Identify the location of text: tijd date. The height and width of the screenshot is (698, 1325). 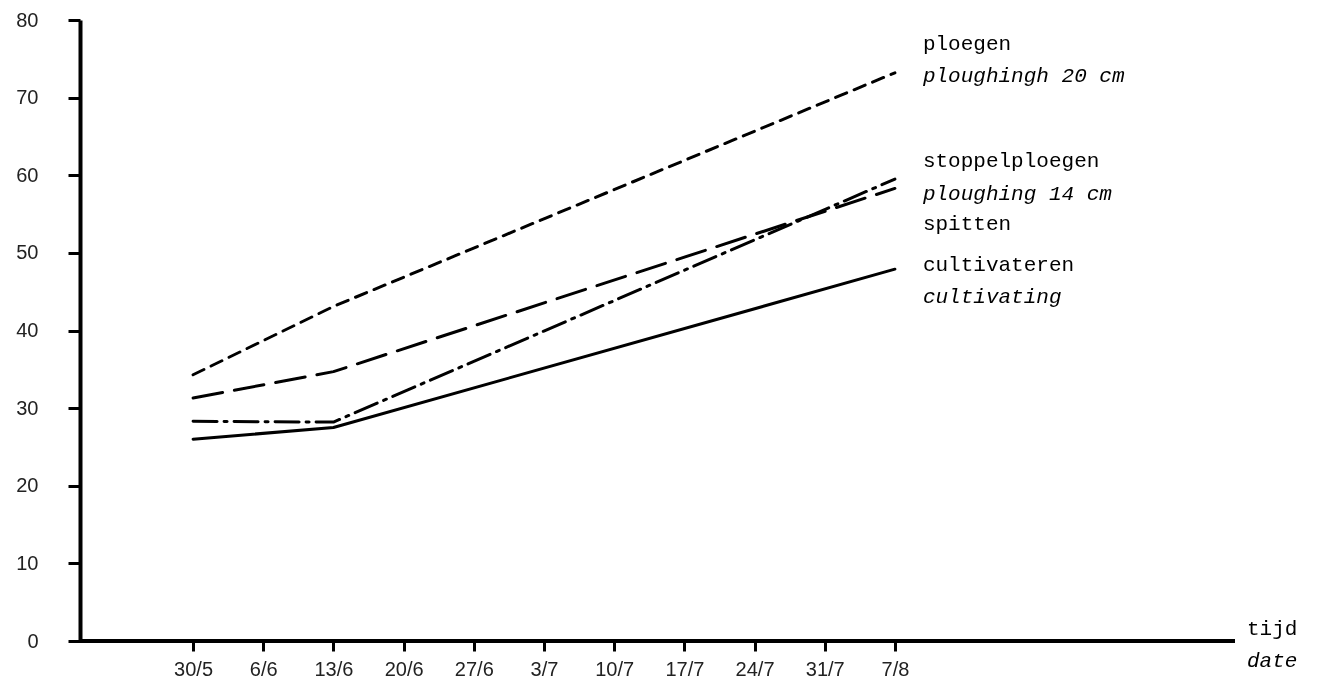
(1272, 645).